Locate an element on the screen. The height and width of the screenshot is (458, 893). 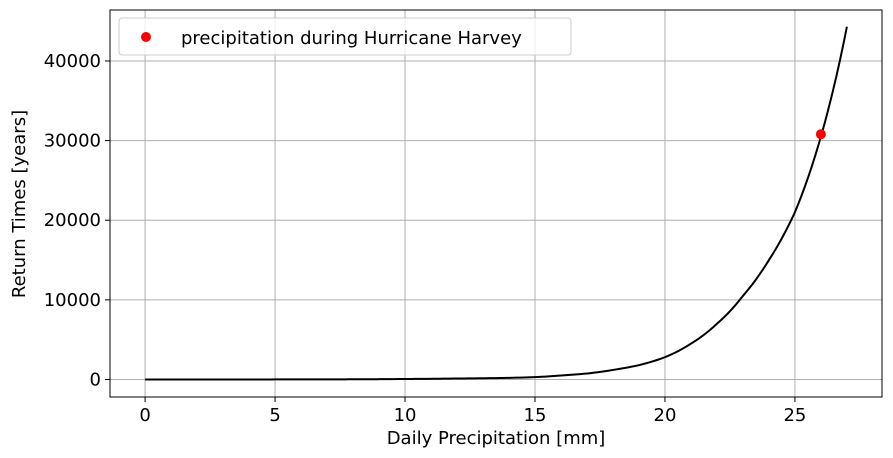
hurricane-harvey-point is located at coordinates (820, 134).